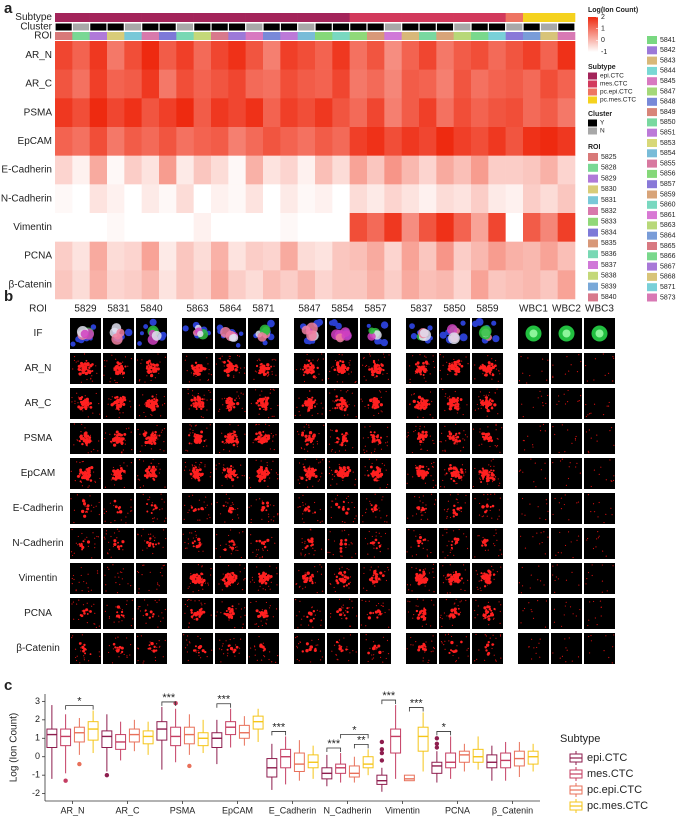 The height and width of the screenshot is (822, 682). I want to click on cell-blob, so click(200, 334).